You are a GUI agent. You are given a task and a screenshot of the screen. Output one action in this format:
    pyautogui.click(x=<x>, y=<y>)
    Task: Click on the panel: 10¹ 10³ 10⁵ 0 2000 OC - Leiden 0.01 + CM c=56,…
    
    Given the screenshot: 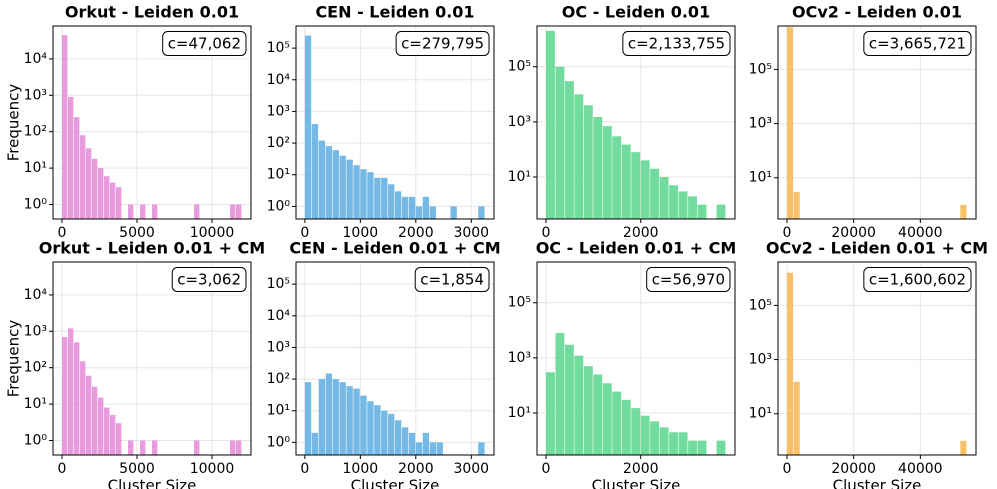 What is the action you would take?
    pyautogui.click(x=622, y=364)
    